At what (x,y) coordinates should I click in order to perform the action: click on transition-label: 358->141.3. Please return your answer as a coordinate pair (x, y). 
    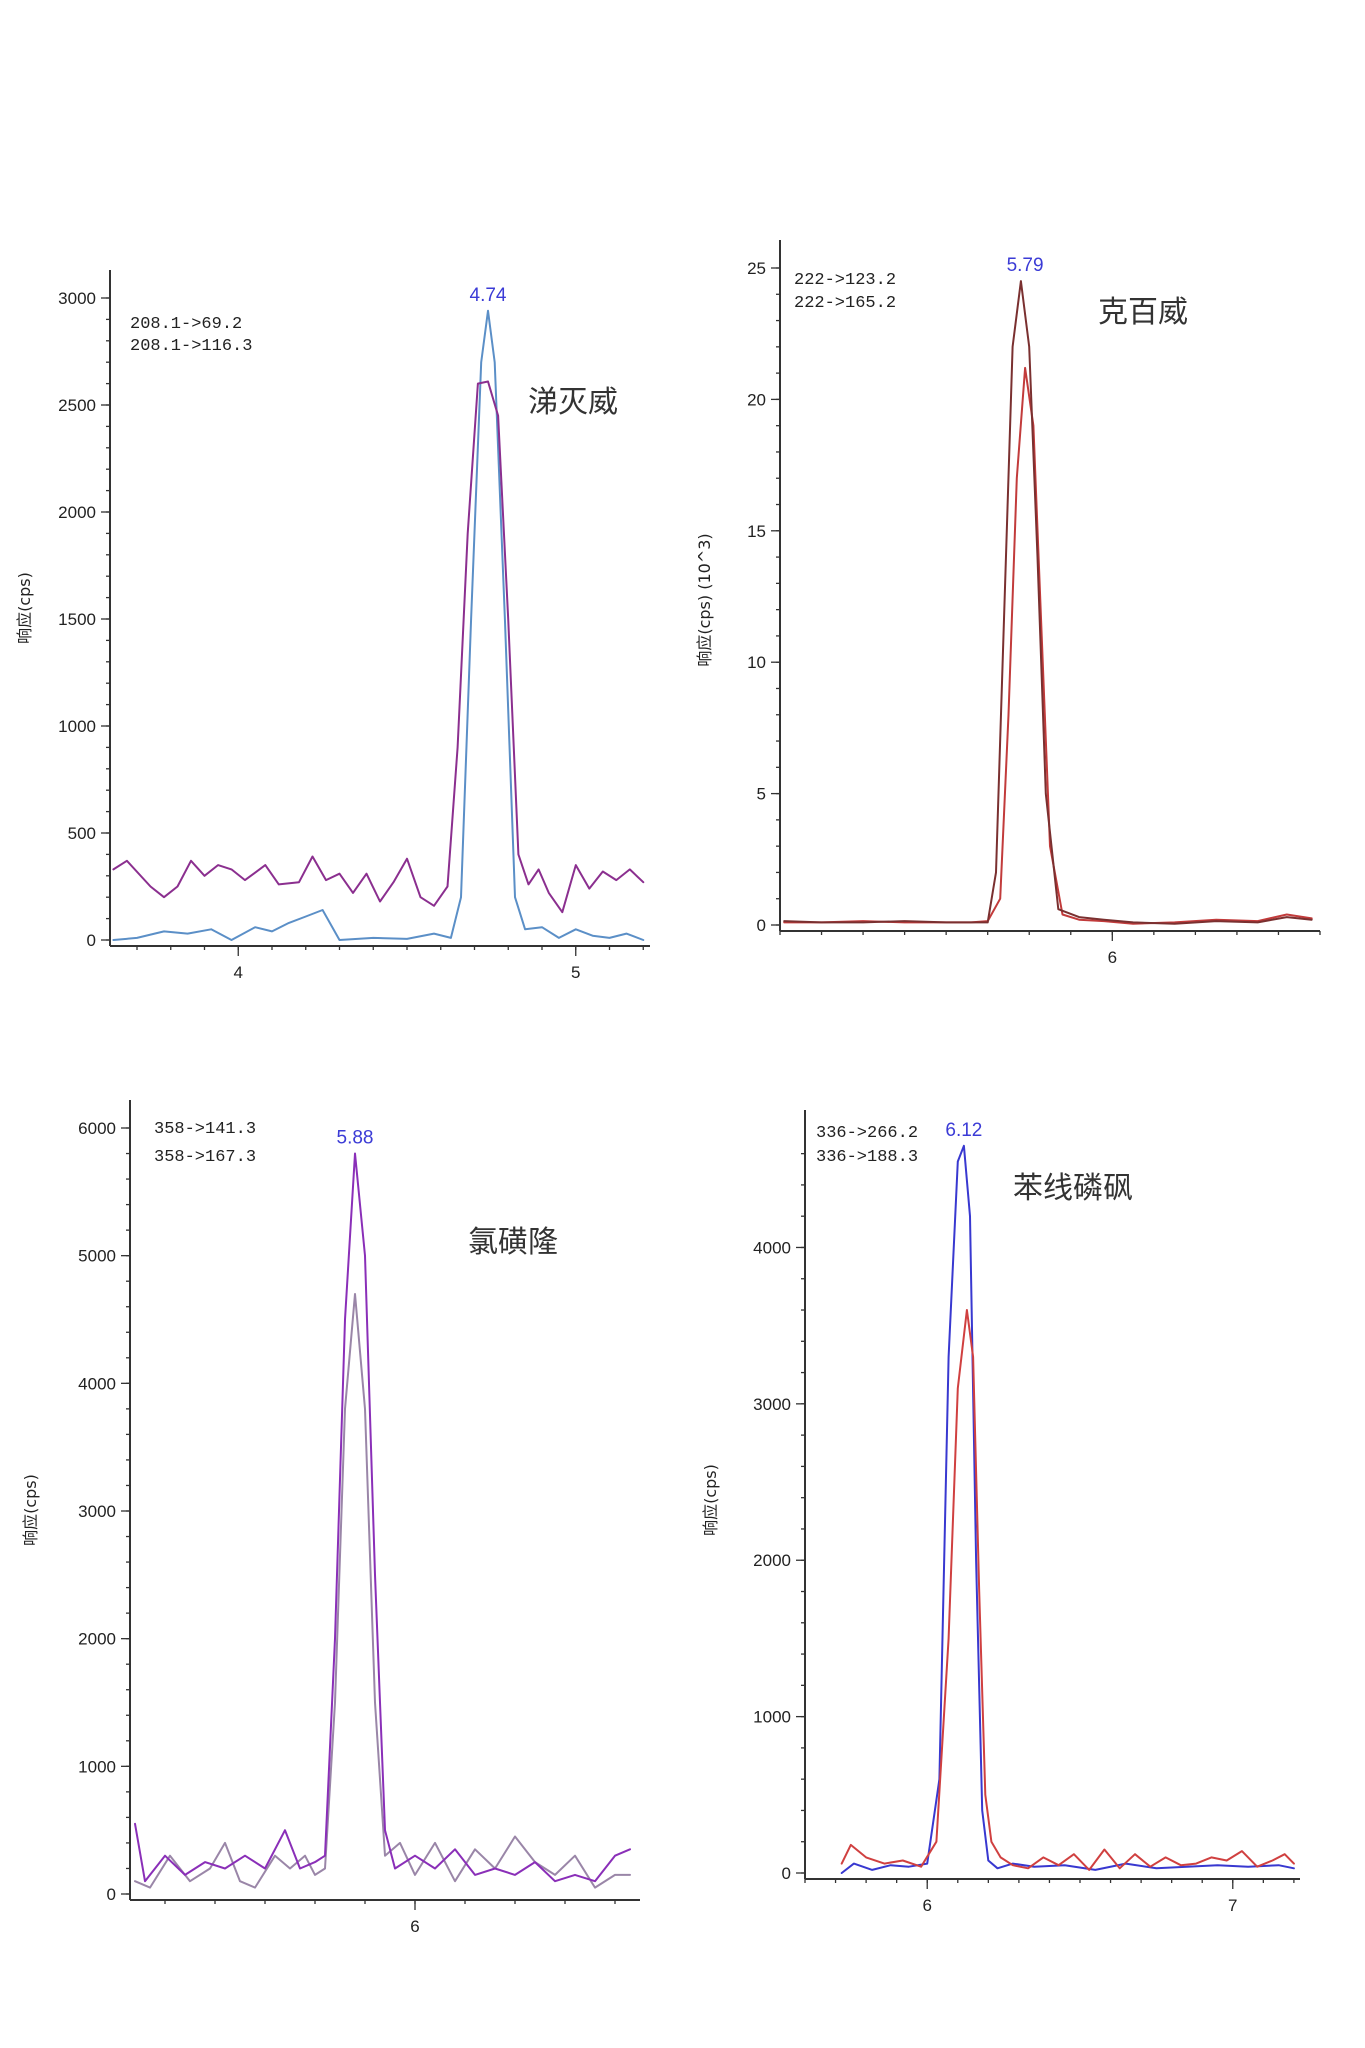
    Looking at the image, I should click on (205, 1129).